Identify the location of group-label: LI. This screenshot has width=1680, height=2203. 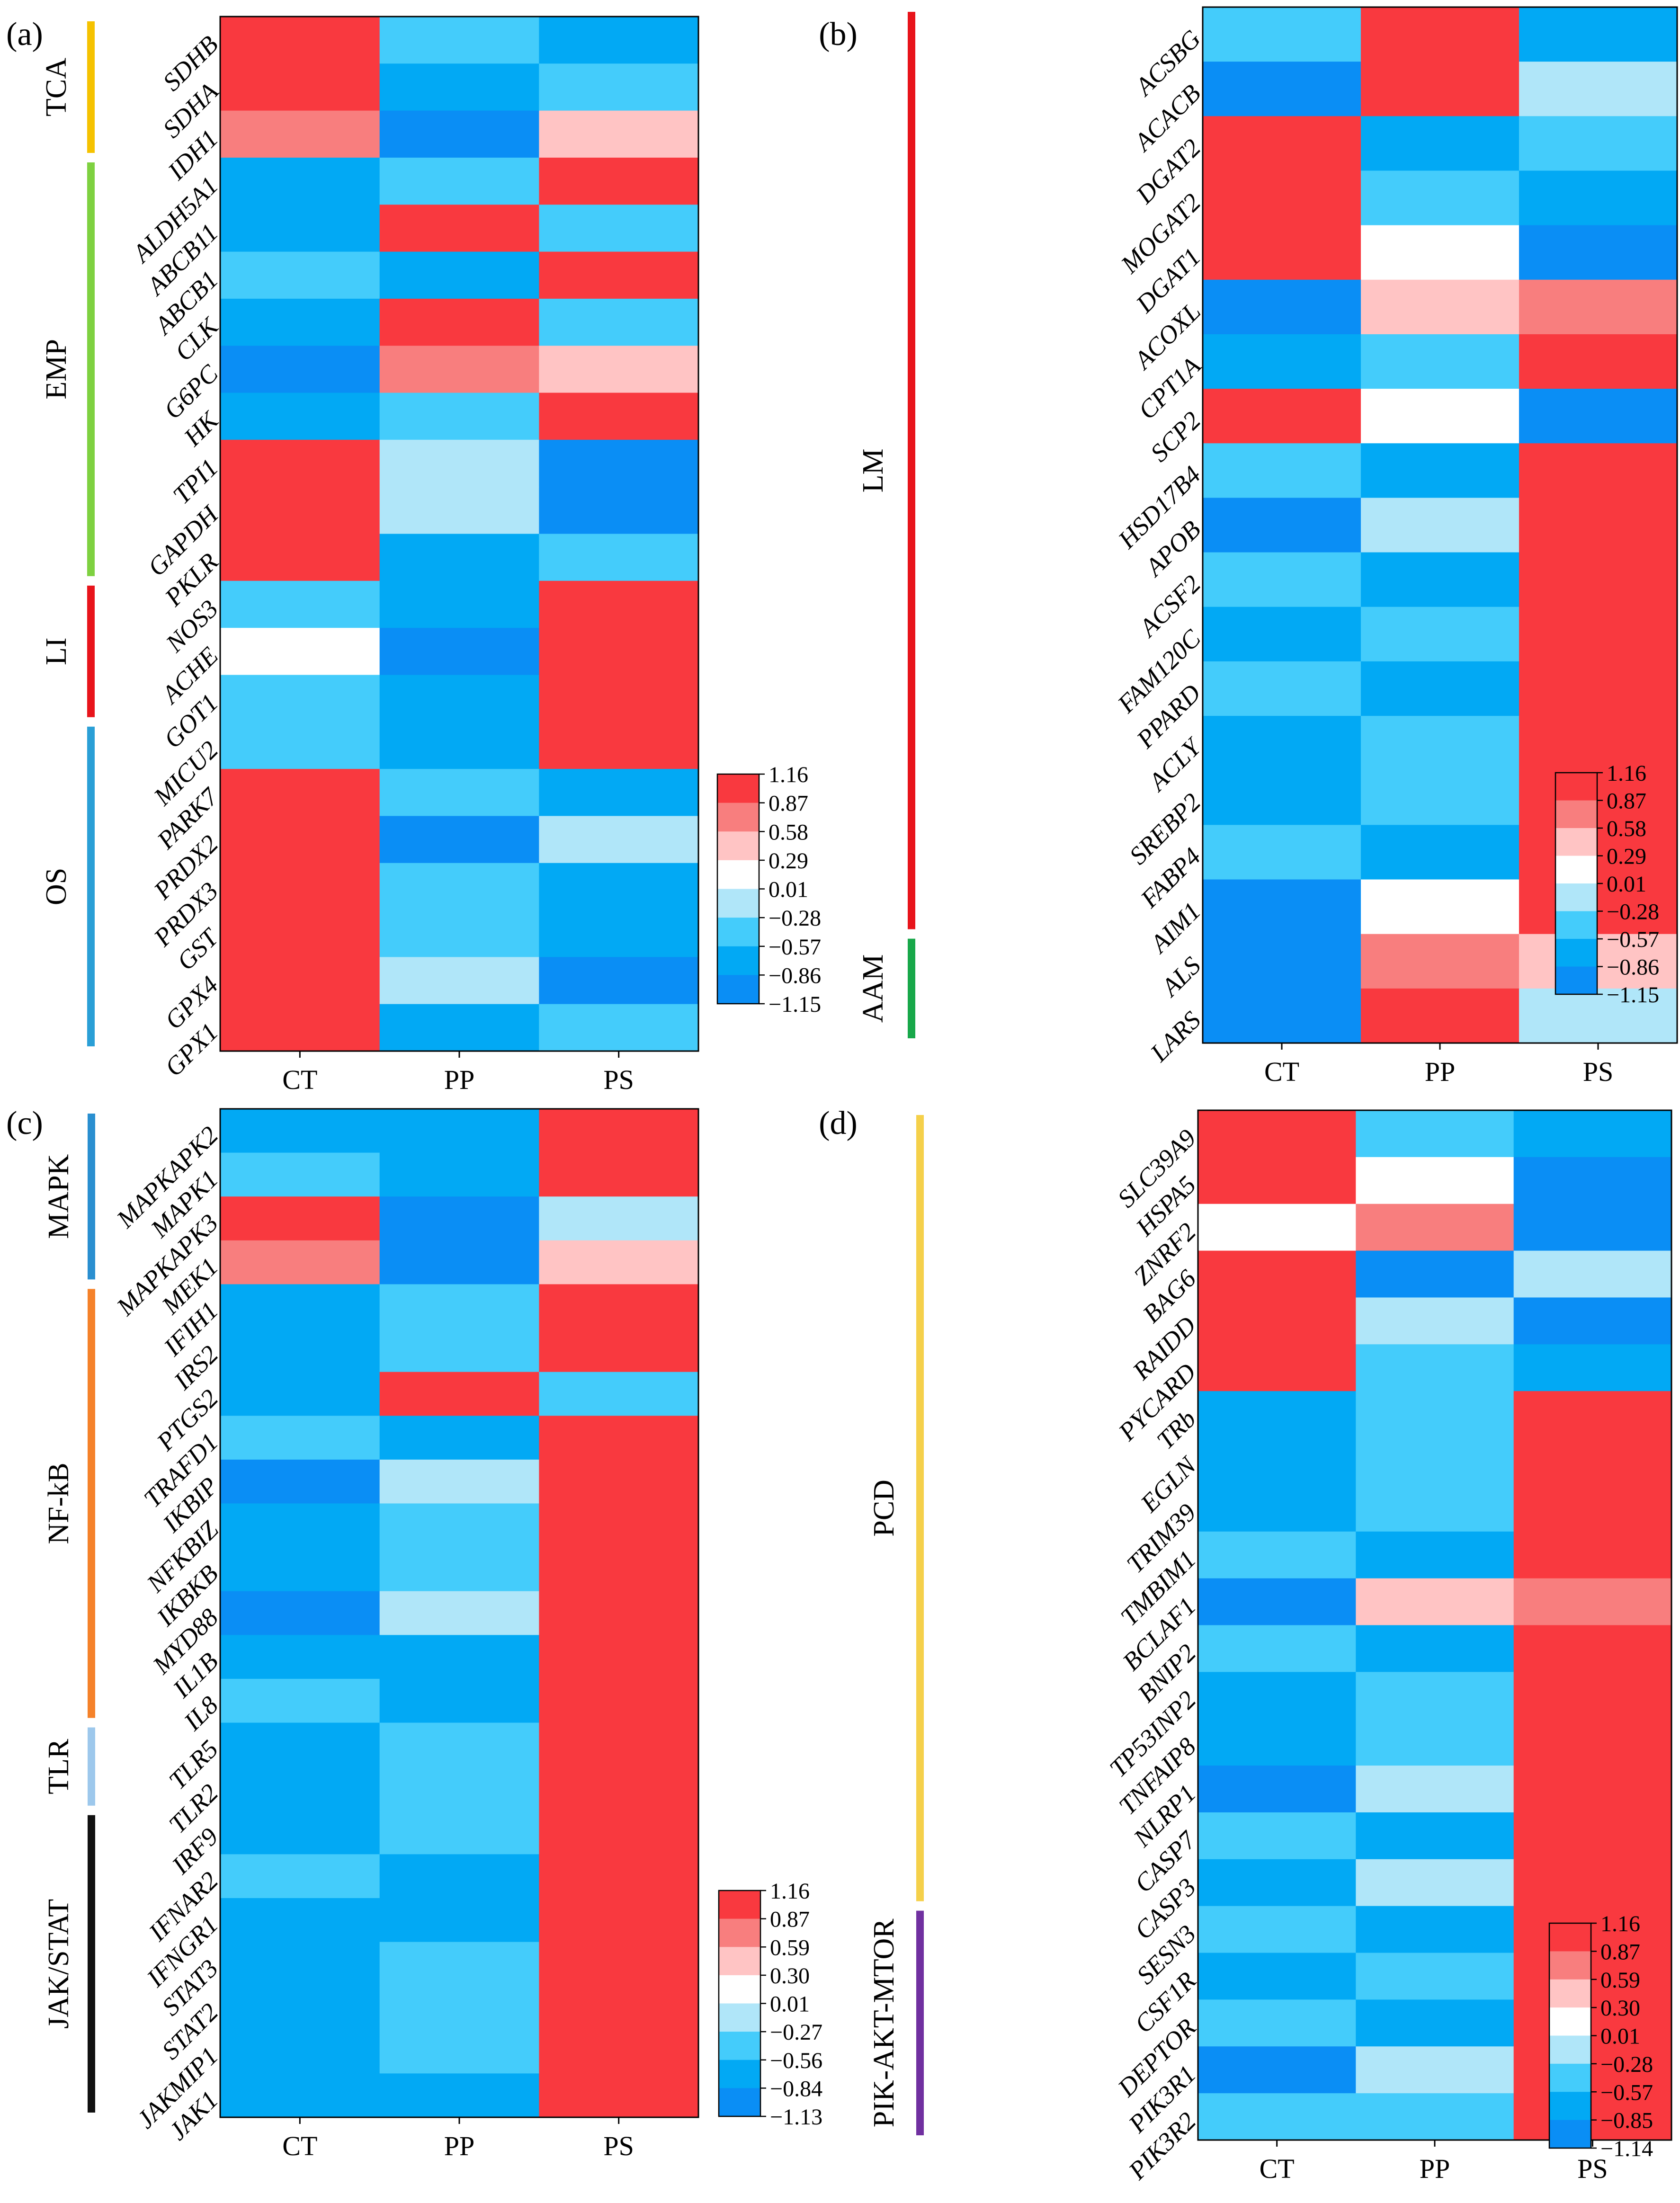
(56, 652).